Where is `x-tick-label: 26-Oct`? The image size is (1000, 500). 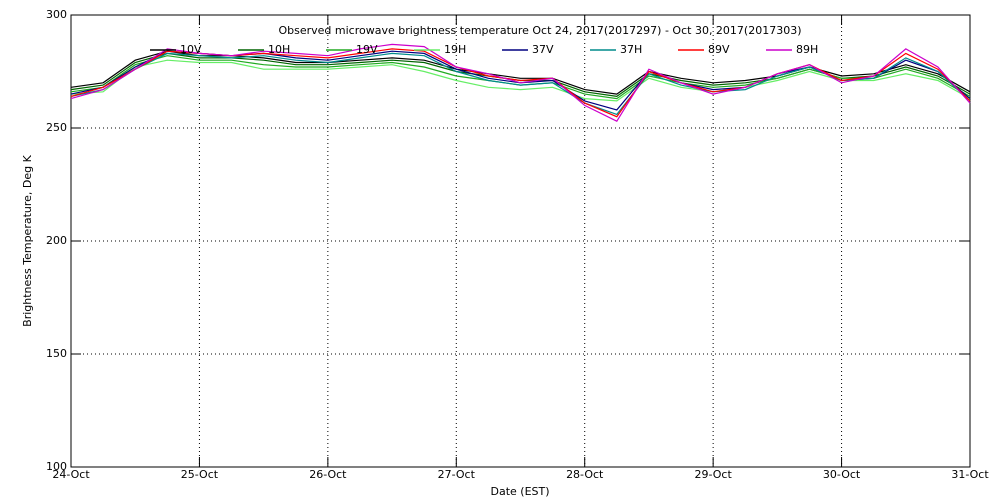 x-tick-label: 26-Oct is located at coordinates (328, 474).